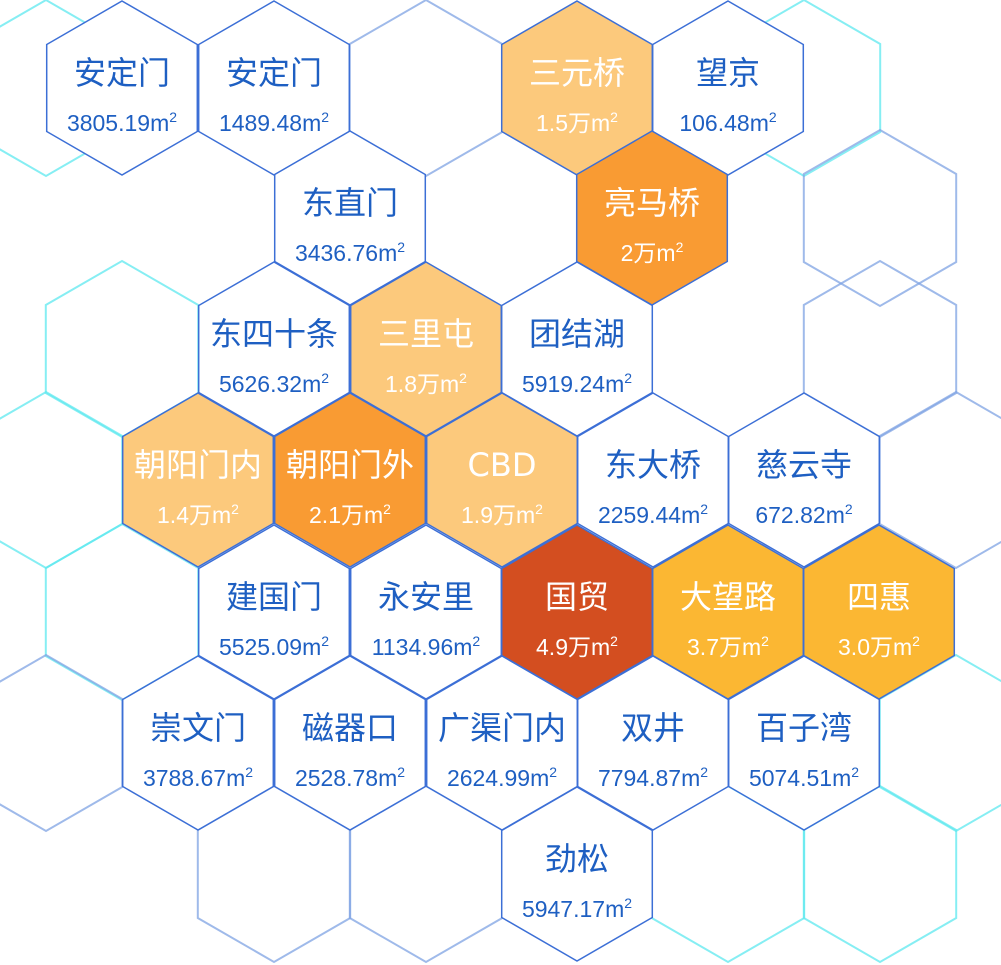  Describe the element at coordinates (790, 515) in the screenshot. I see `district-area-value: 672.82` at that location.